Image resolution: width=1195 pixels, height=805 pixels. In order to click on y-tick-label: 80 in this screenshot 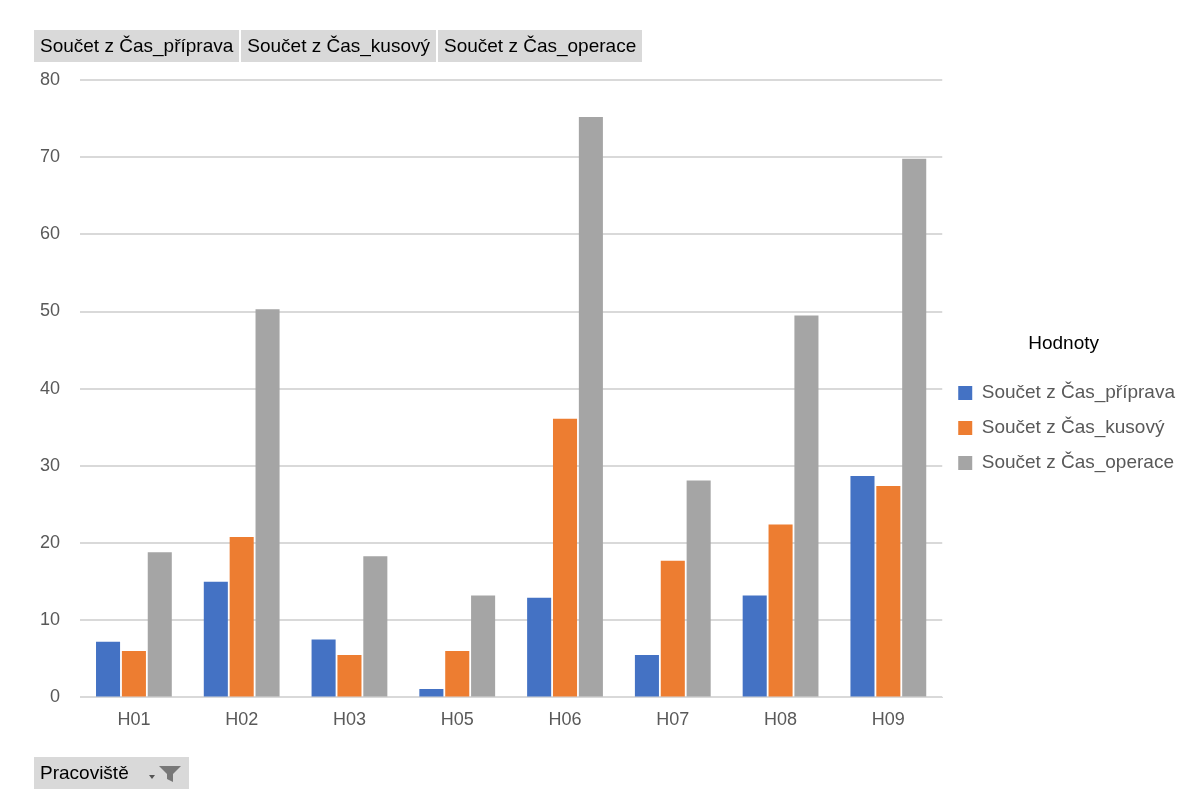, I will do `click(50, 78)`.